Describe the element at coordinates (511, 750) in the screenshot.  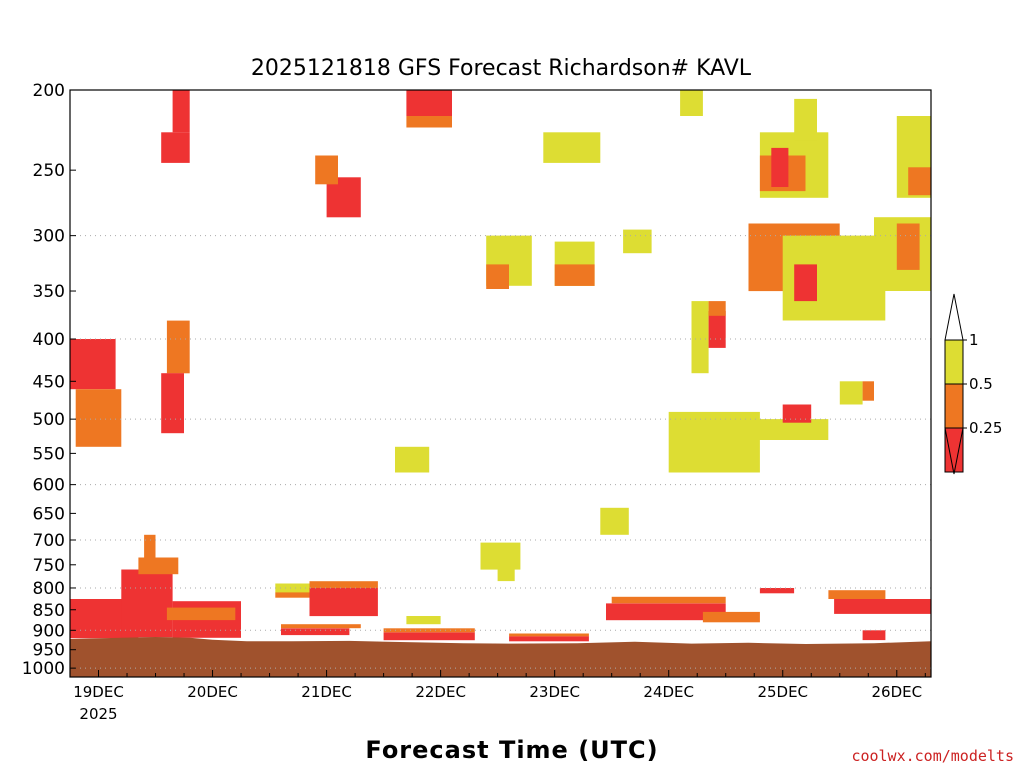
I see `x-axis-label: Forecast Time (UTC)` at that location.